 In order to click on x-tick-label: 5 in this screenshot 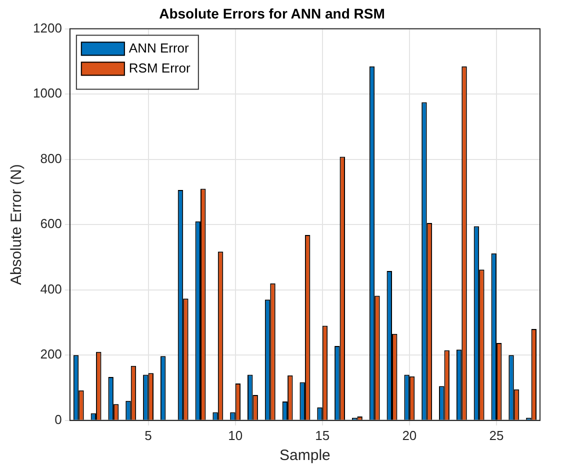, I will do `click(148, 435)`.